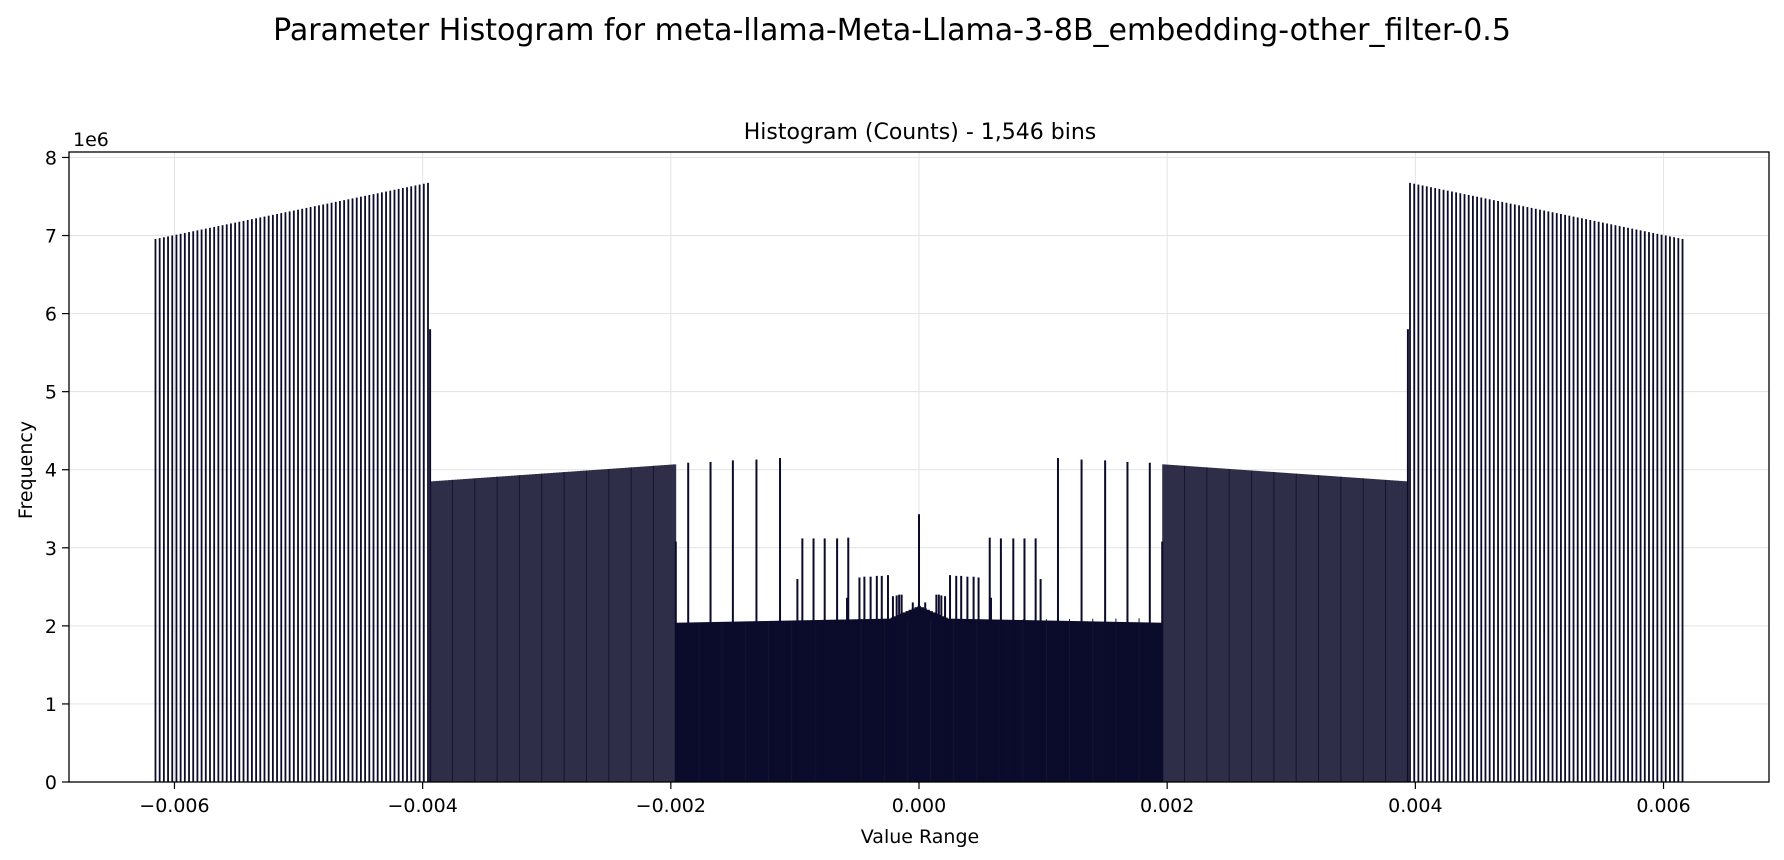 The height and width of the screenshot is (860, 1784). What do you see at coordinates (51, 237) in the screenshot?
I see `y-tick-label: 7` at bounding box center [51, 237].